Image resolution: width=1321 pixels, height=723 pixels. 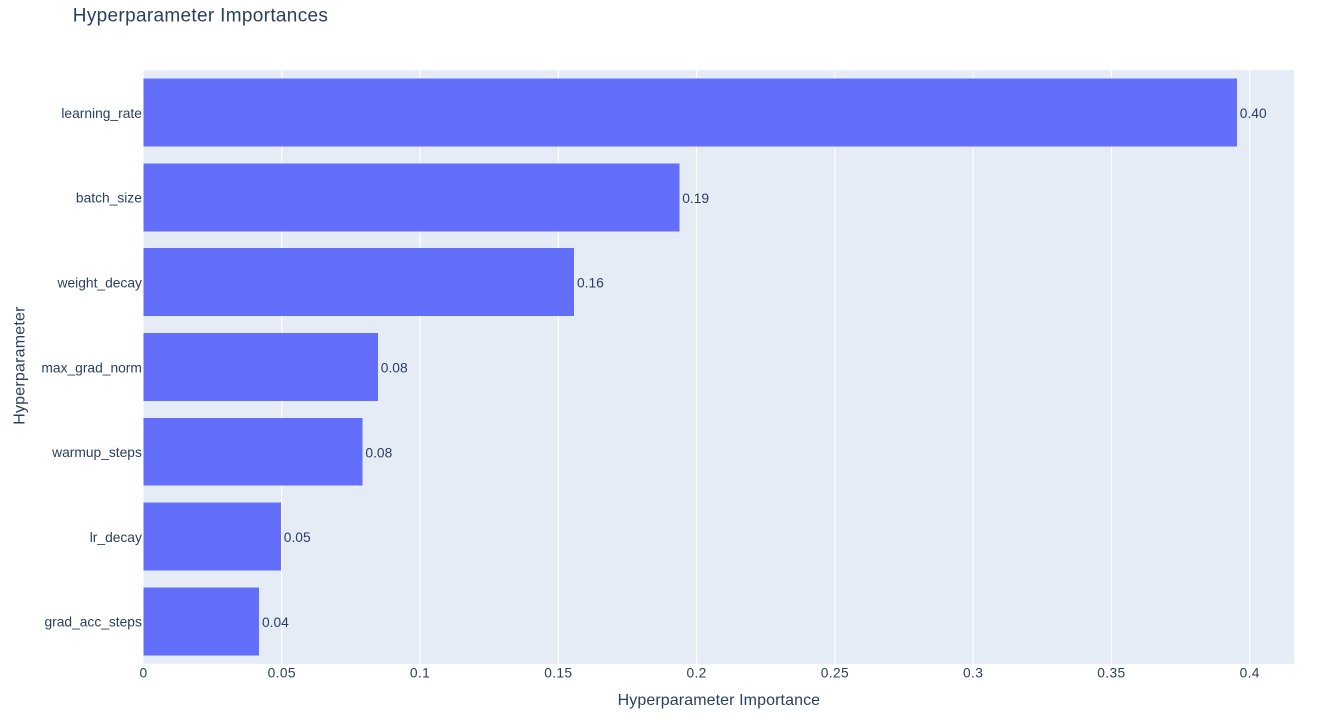 I want to click on svg-text: 0.16, so click(x=590, y=283).